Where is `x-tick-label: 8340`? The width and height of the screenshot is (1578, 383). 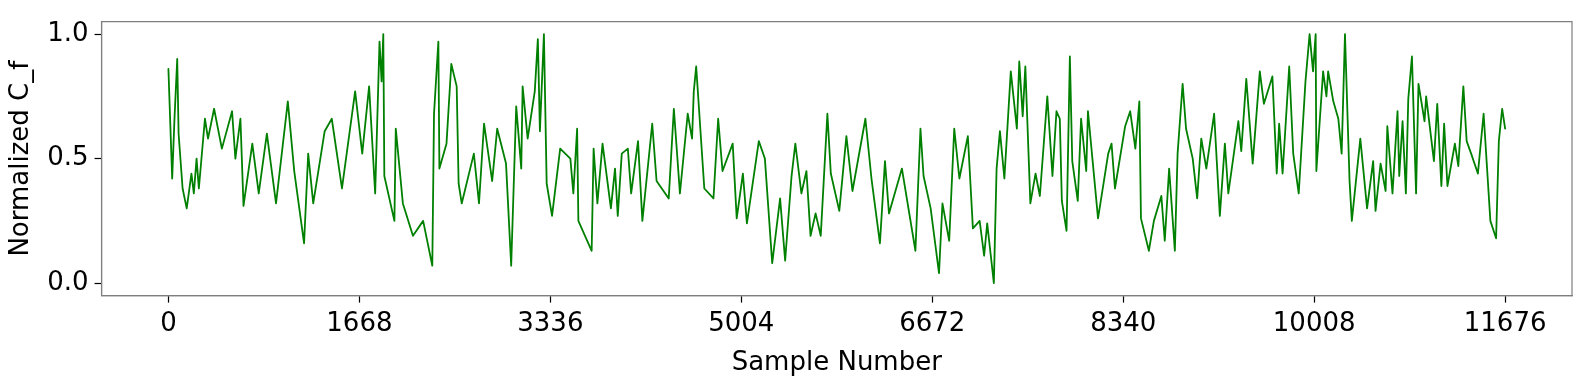
x-tick-label: 8340 is located at coordinates (1123, 321).